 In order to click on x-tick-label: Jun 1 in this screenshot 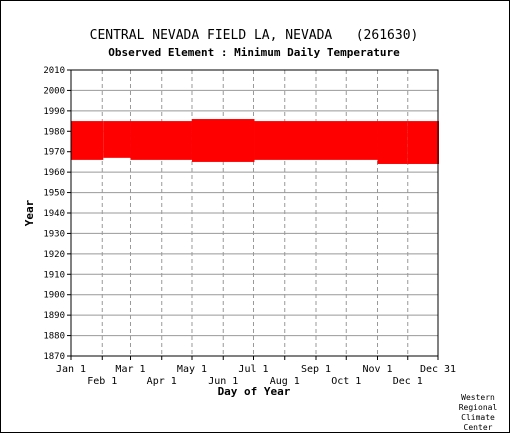, I will do `click(223, 381)`.